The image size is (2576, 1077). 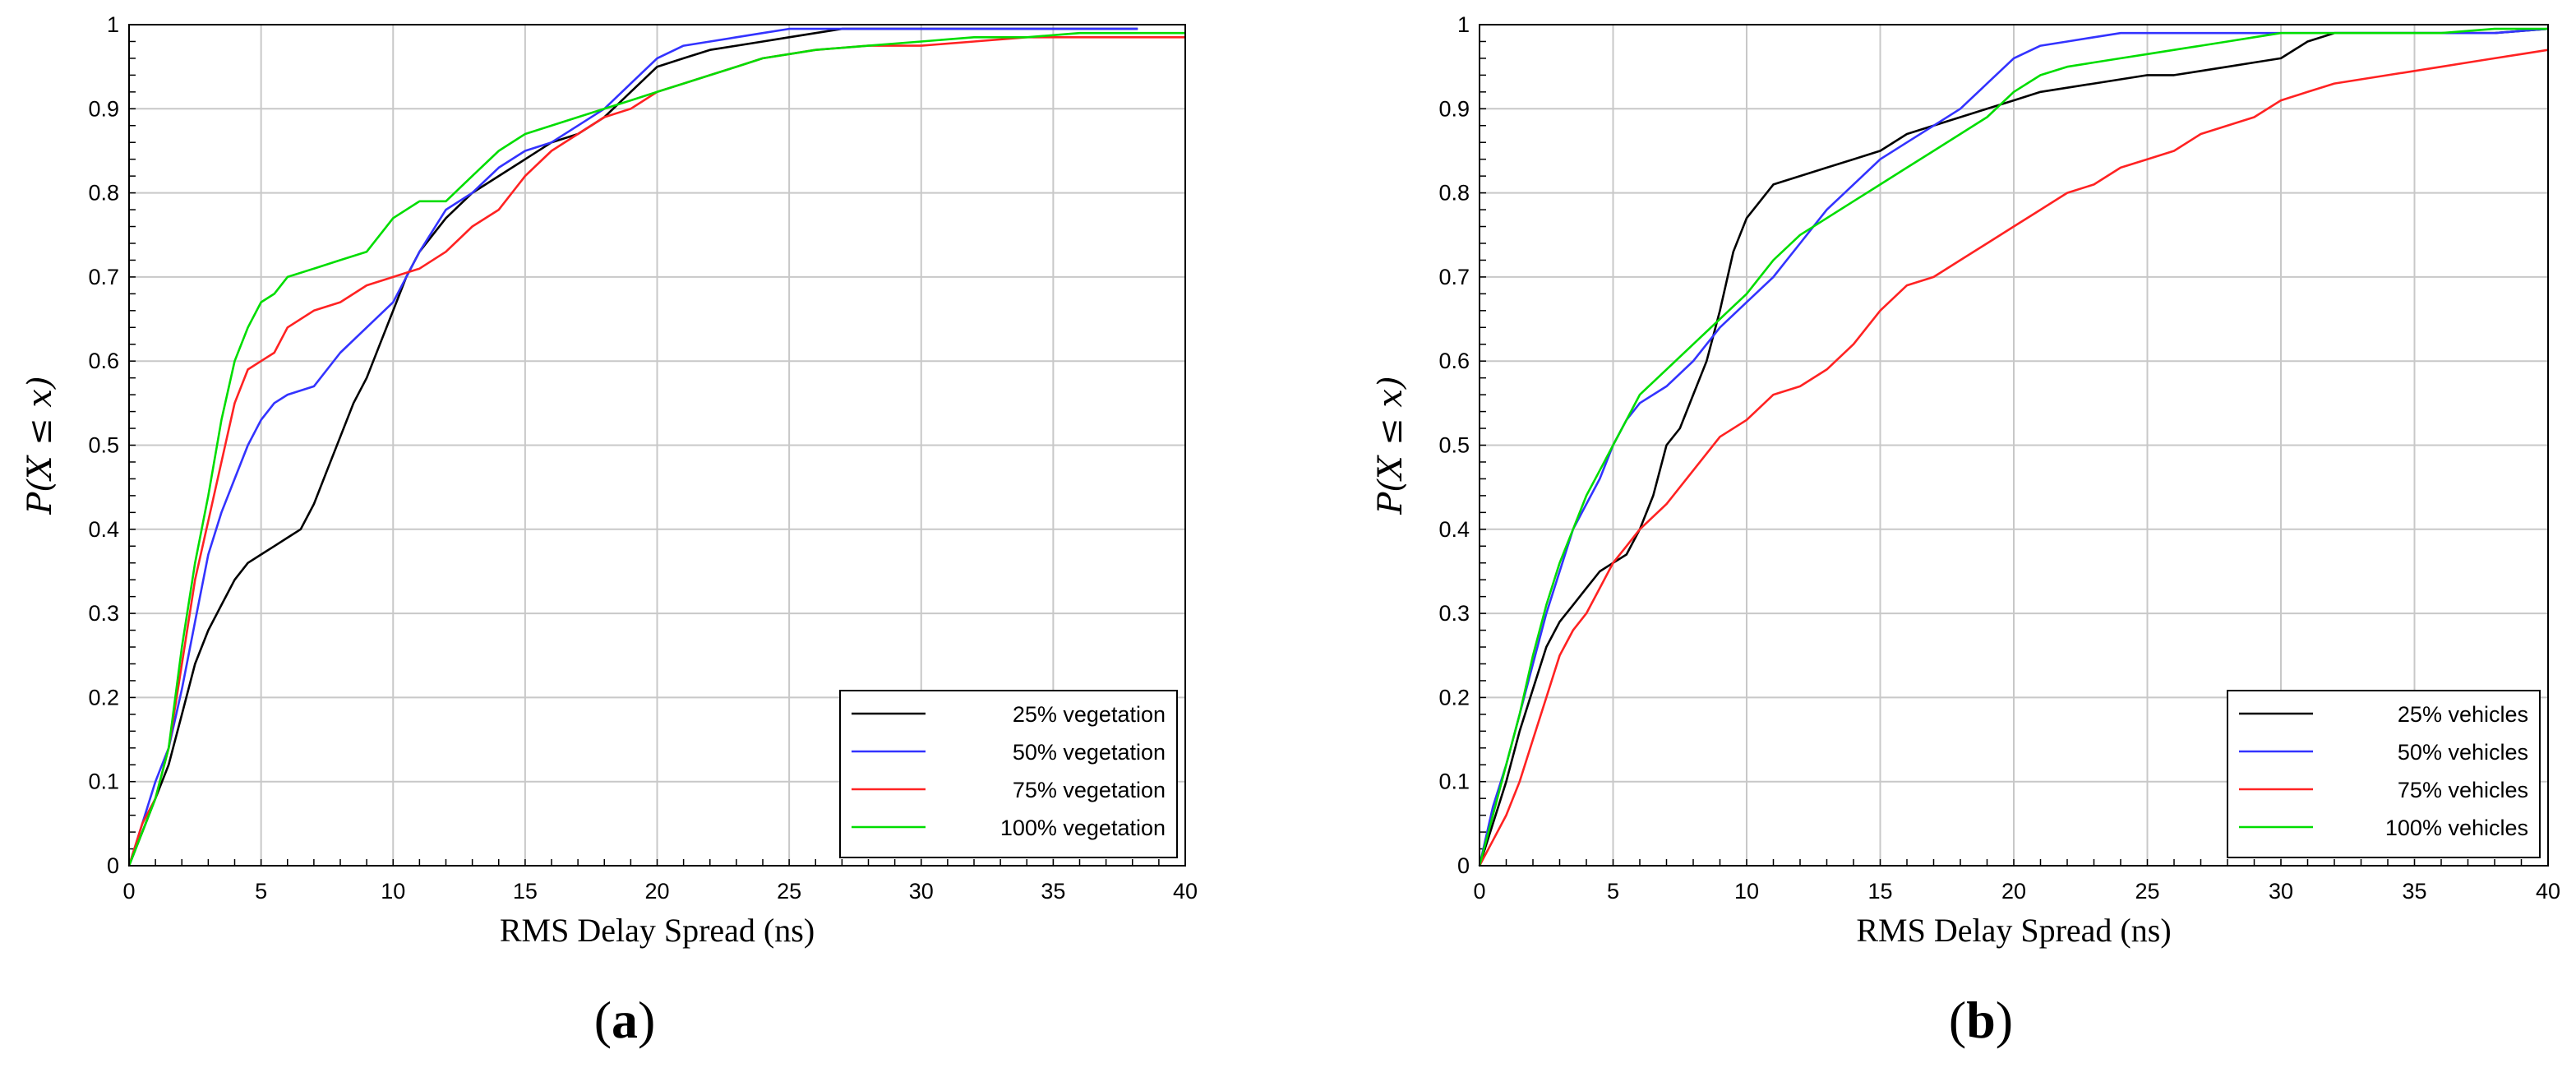 I want to click on legend-label-1: 25% vegetation, so click(x=1089, y=714).